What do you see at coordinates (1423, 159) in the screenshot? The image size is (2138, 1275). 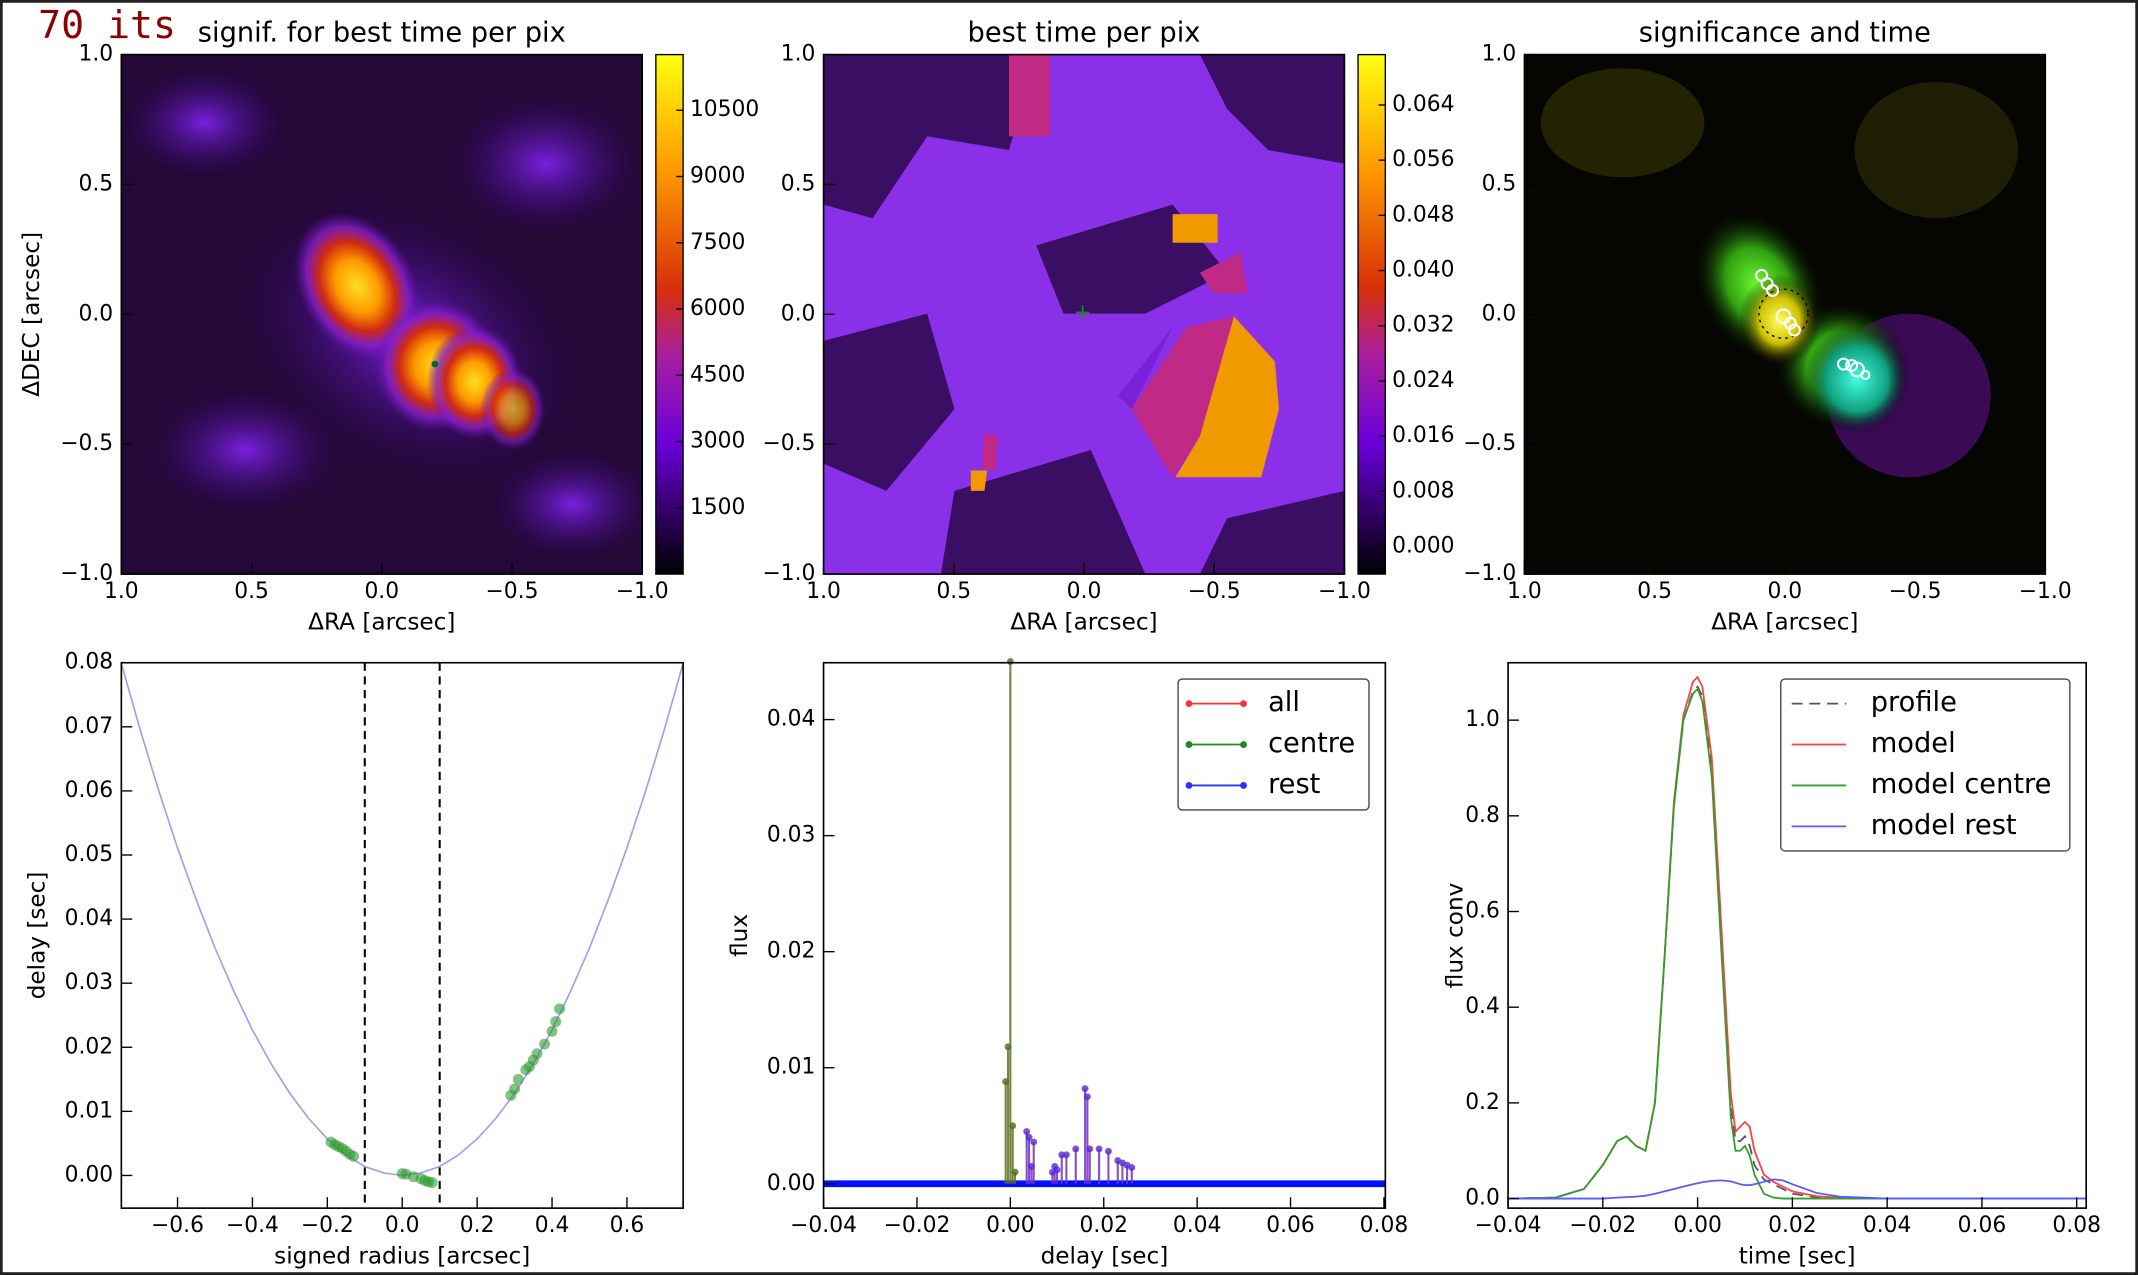 I see `colorbar-tick-label: 0.056` at bounding box center [1423, 159].